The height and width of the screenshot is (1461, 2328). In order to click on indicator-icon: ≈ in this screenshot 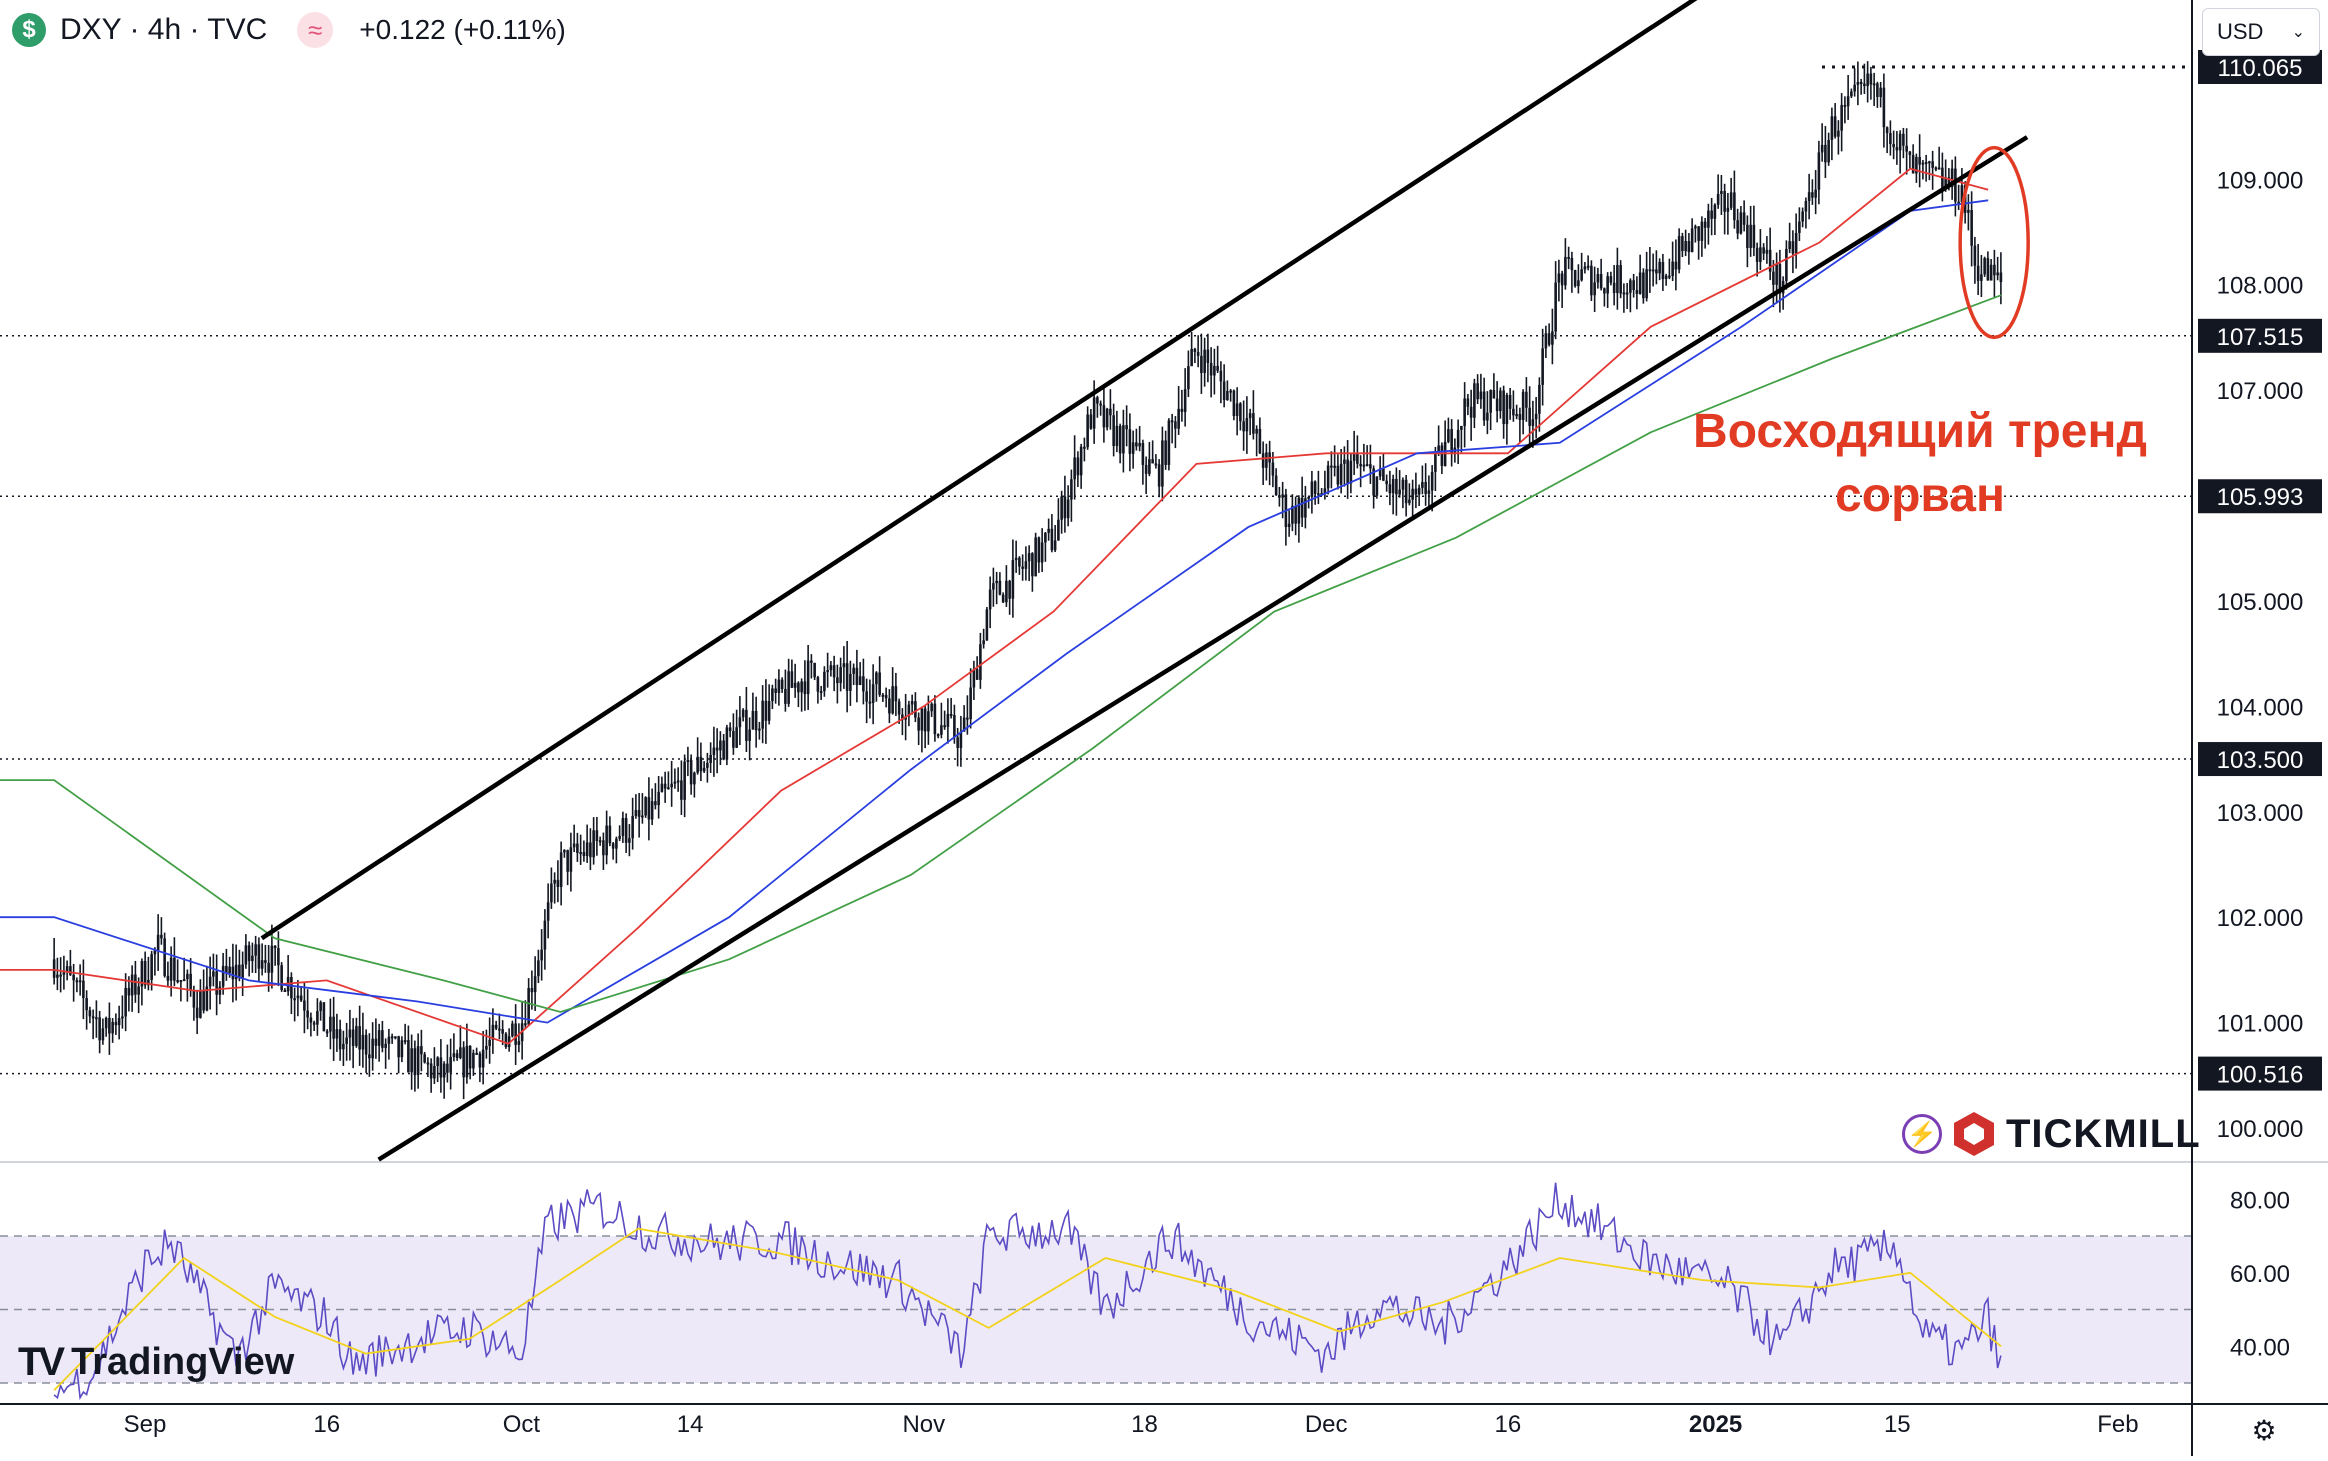, I will do `click(315, 30)`.